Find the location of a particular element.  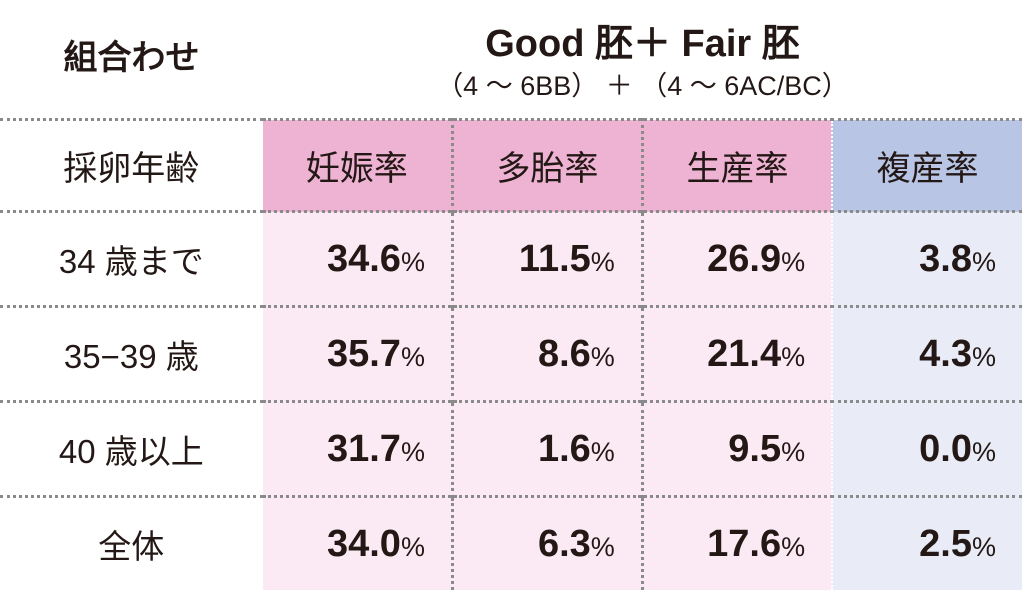

table-cell: 3.8% is located at coordinates (926, 259).